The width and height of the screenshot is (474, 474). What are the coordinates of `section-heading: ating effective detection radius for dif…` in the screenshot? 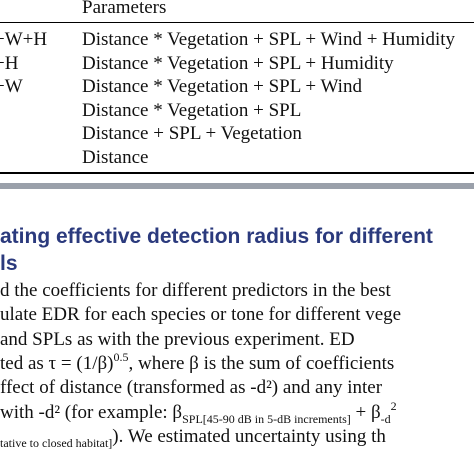 It's located at (216, 236).